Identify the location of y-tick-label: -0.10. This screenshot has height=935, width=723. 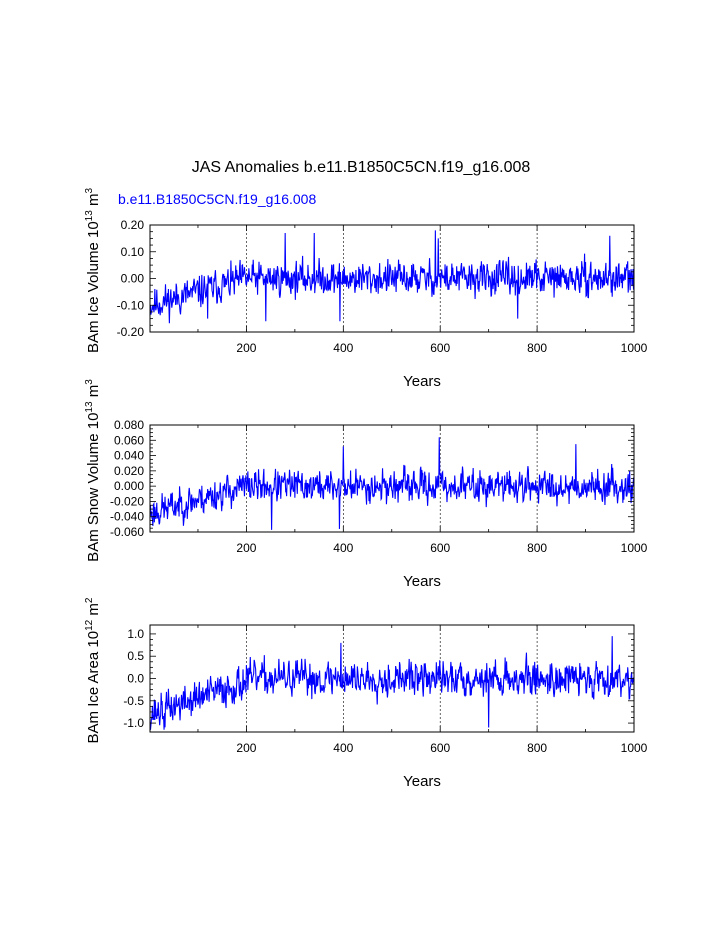
(131, 305).